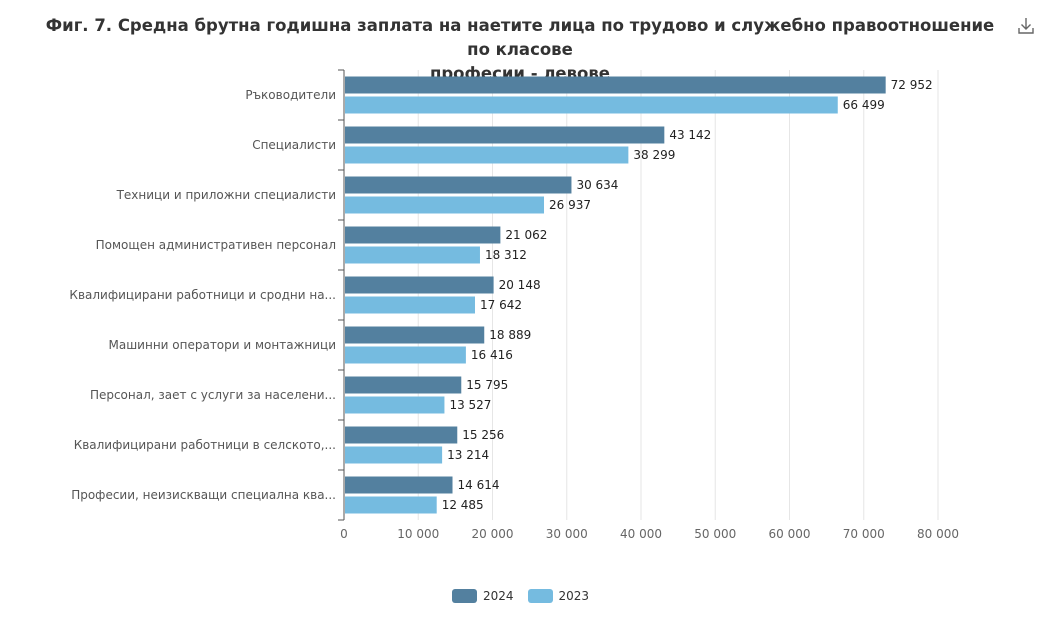 The width and height of the screenshot is (1041, 627). I want to click on legend-item-2024: 2024, so click(482, 596).